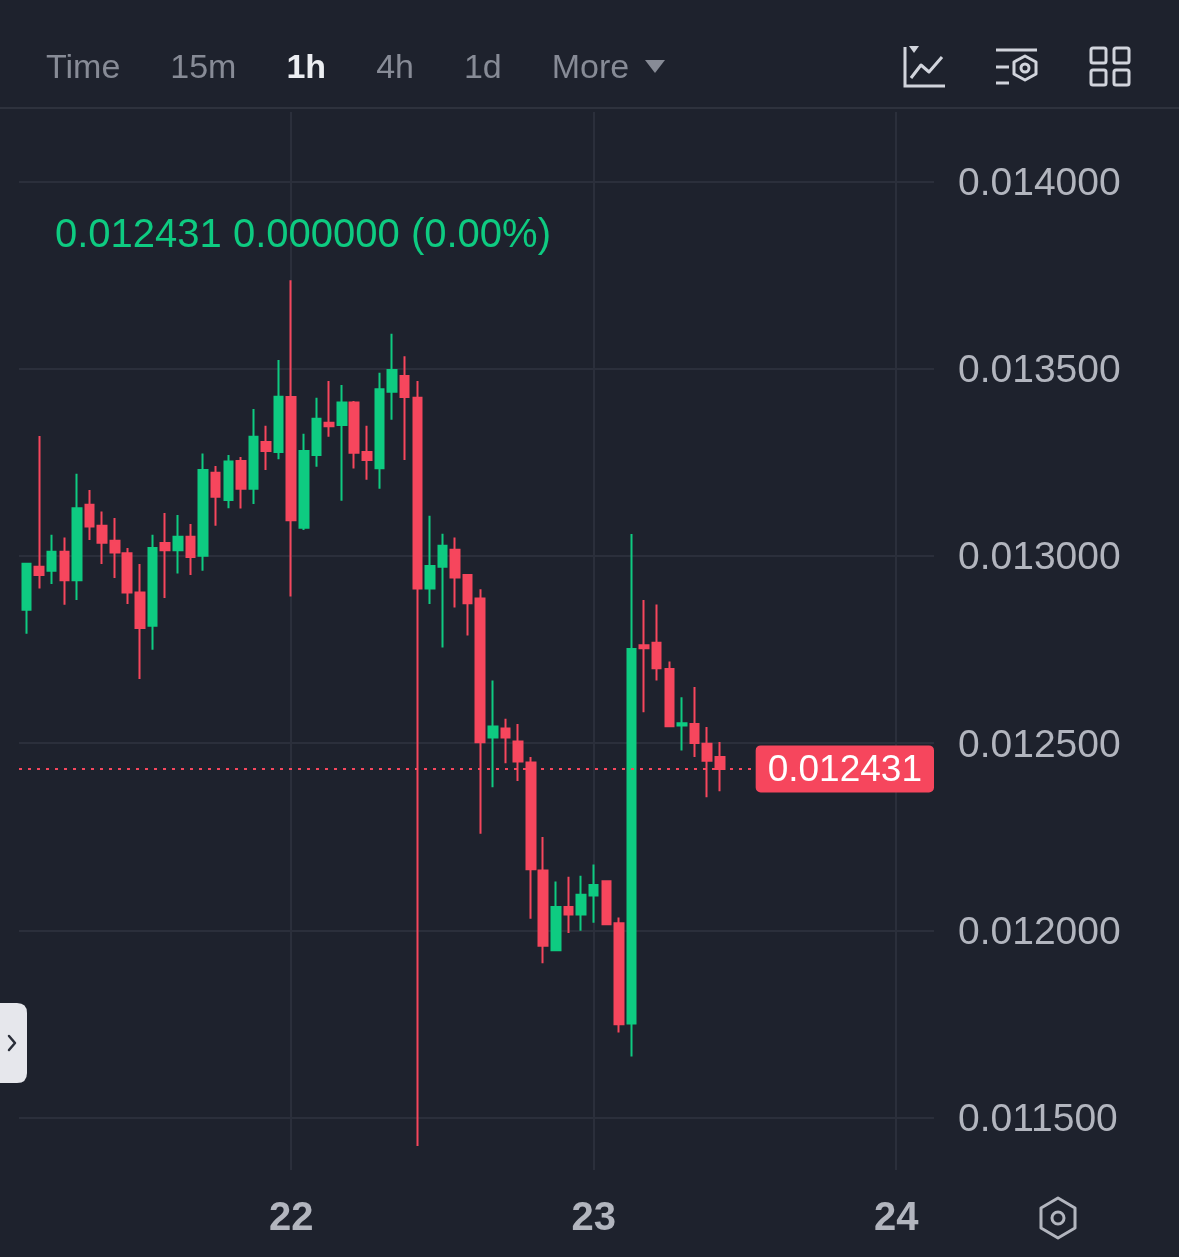 The height and width of the screenshot is (1257, 1179). Describe the element at coordinates (1039, 930) in the screenshot. I see `y-tick-label: 0.012000` at that location.